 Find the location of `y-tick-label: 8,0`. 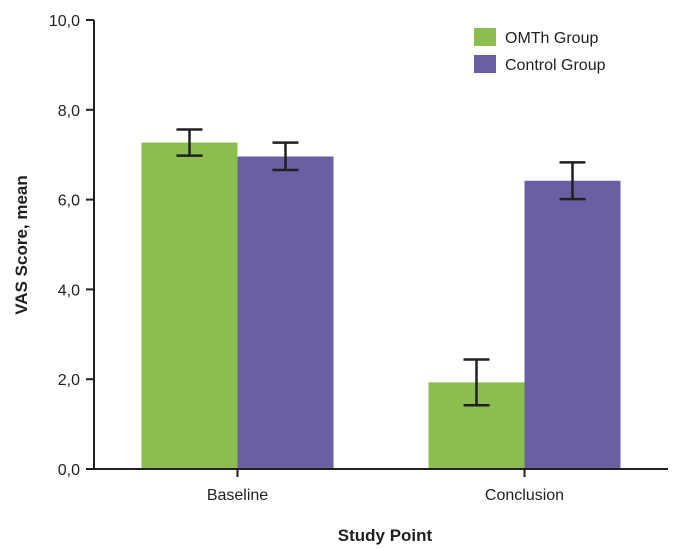

y-tick-label: 8,0 is located at coordinates (69, 111).